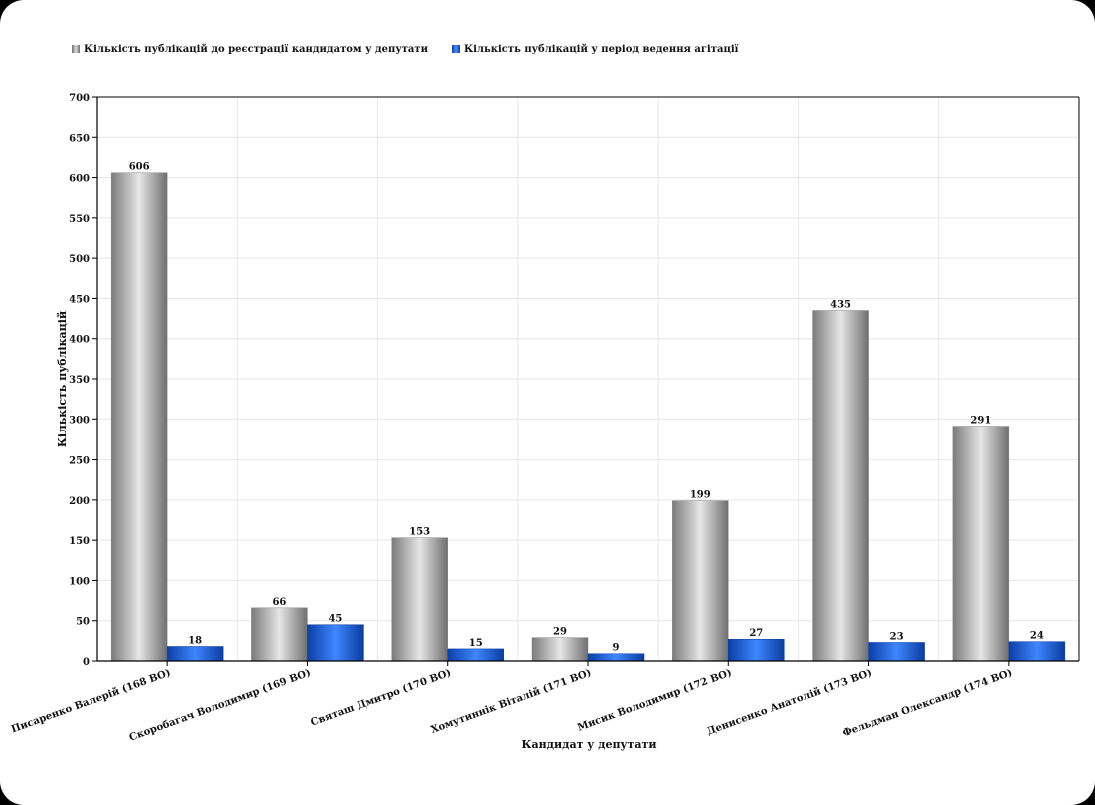 This screenshot has height=805, width=1095. I want to click on y-tick-label: 200, so click(79, 501).